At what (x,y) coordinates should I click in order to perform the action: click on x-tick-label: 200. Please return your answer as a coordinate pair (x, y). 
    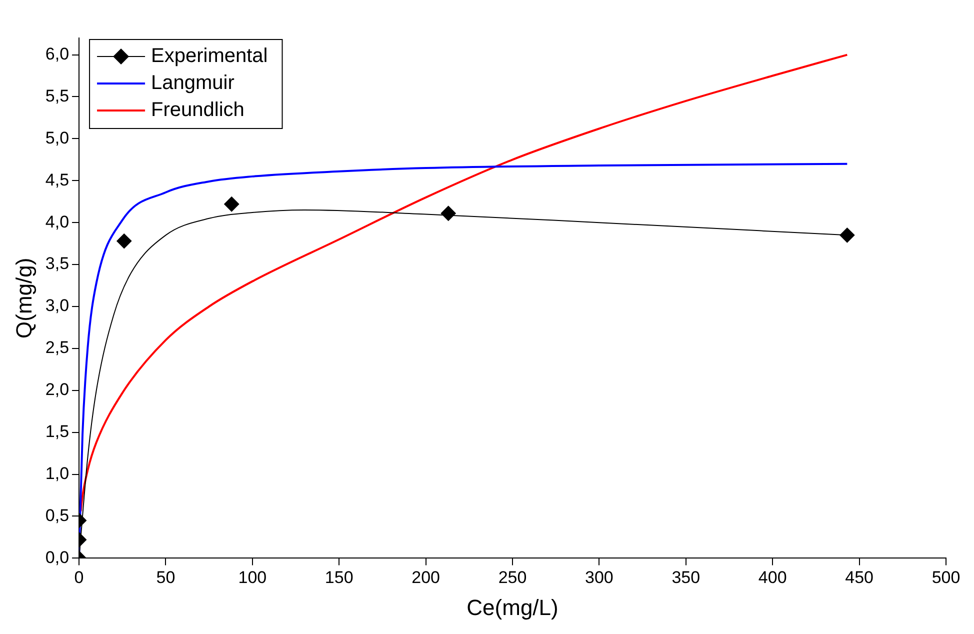
    Looking at the image, I should click on (426, 578).